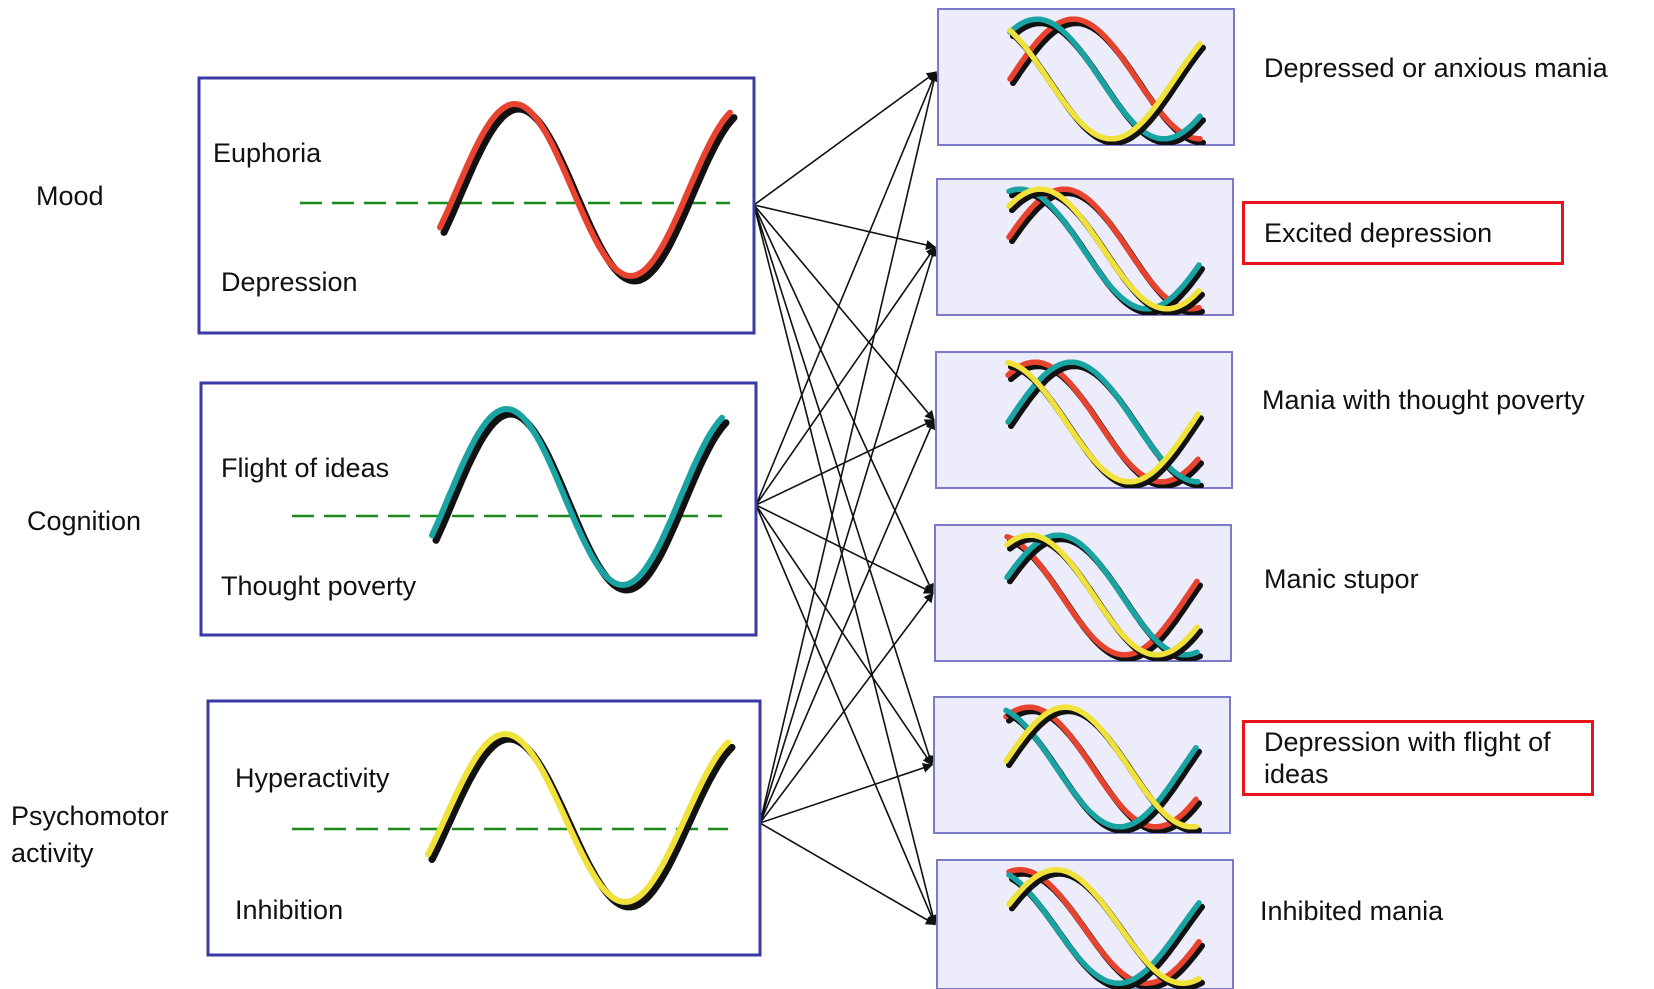 The width and height of the screenshot is (1654, 989). I want to click on mixed-state-box-excited-depression, so click(1085, 247).